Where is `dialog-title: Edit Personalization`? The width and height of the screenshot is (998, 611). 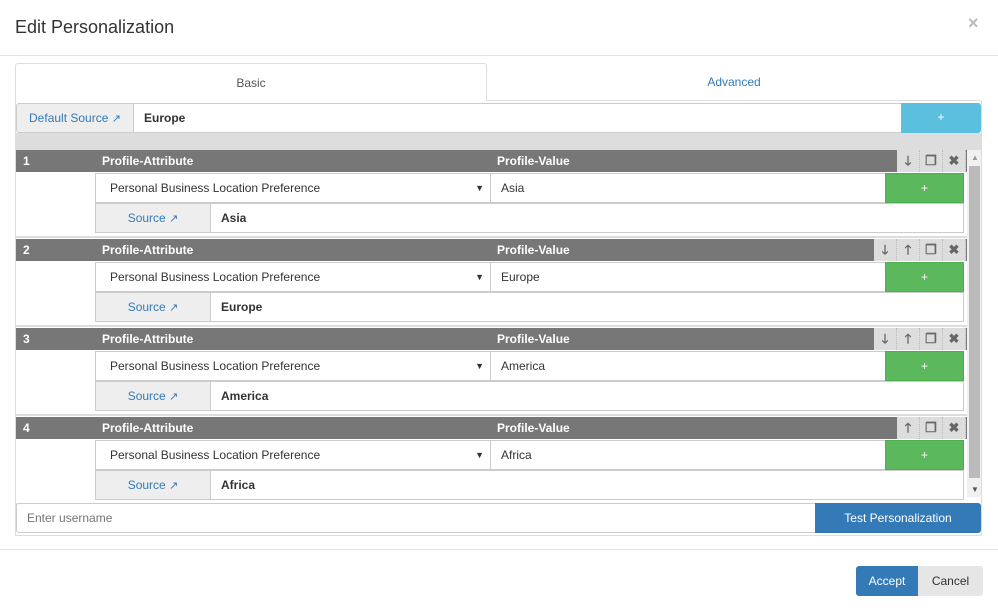 dialog-title: Edit Personalization is located at coordinates (95, 27).